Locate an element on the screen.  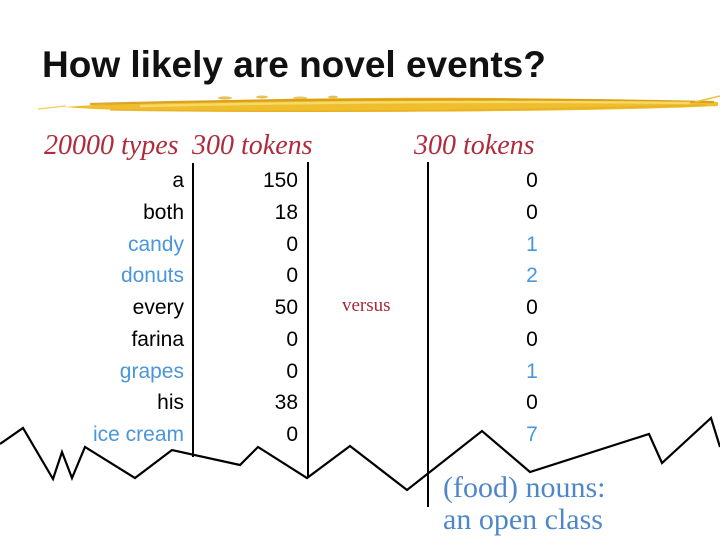
right-count: 2 is located at coordinates (532, 275).